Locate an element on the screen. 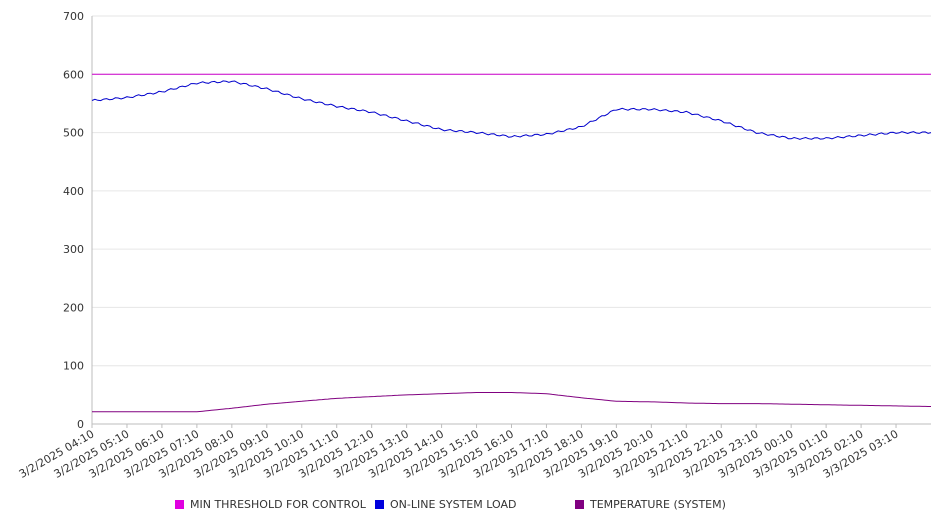 Image resolution: width=946 pixels, height=526 pixels. y-axis-ticks: 0 100 200 300 400 500 600 700 is located at coordinates (73, 220).